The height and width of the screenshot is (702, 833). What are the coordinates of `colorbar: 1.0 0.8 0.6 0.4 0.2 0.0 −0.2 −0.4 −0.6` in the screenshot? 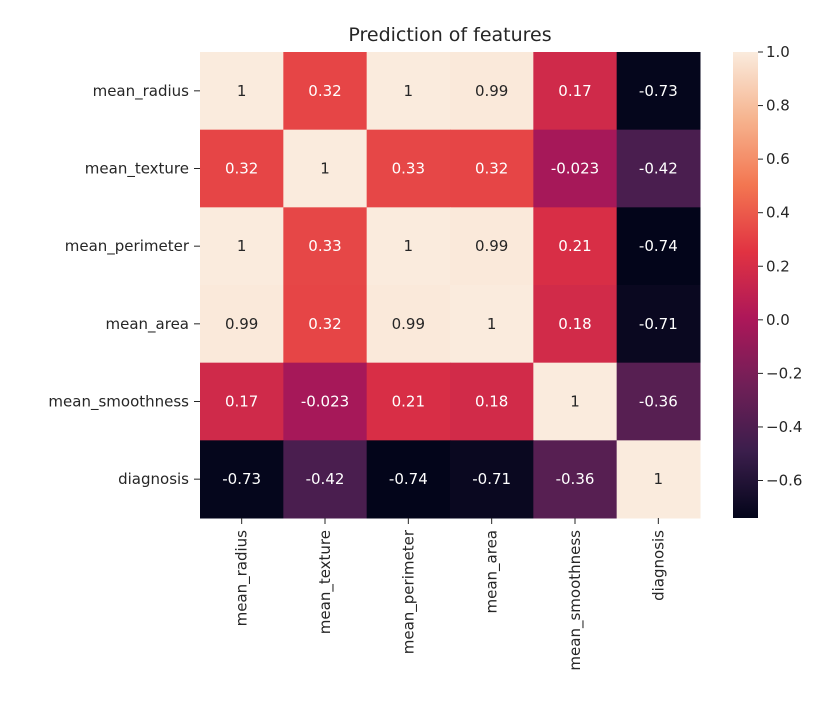 It's located at (767, 280).